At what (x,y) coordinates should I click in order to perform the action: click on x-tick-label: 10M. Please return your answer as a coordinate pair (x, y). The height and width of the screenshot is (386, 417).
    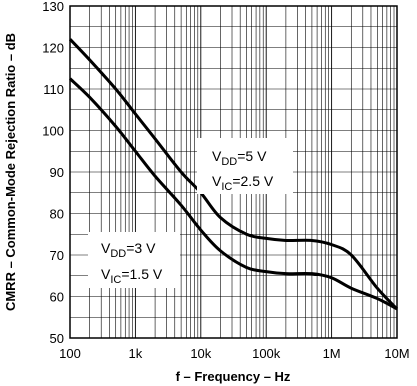
    Looking at the image, I should click on (396, 353).